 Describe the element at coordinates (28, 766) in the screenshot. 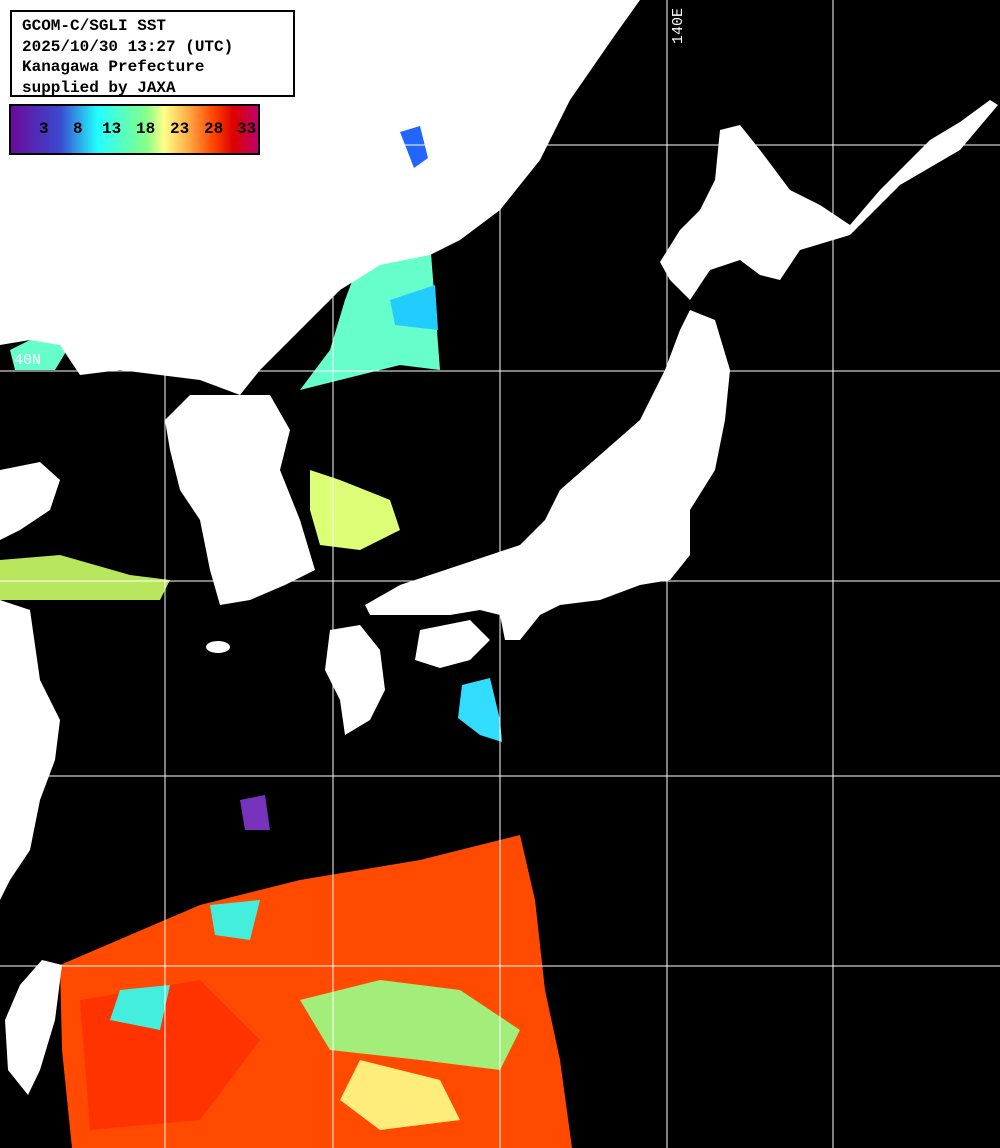

I see `lat-label-30n: 30N` at that location.